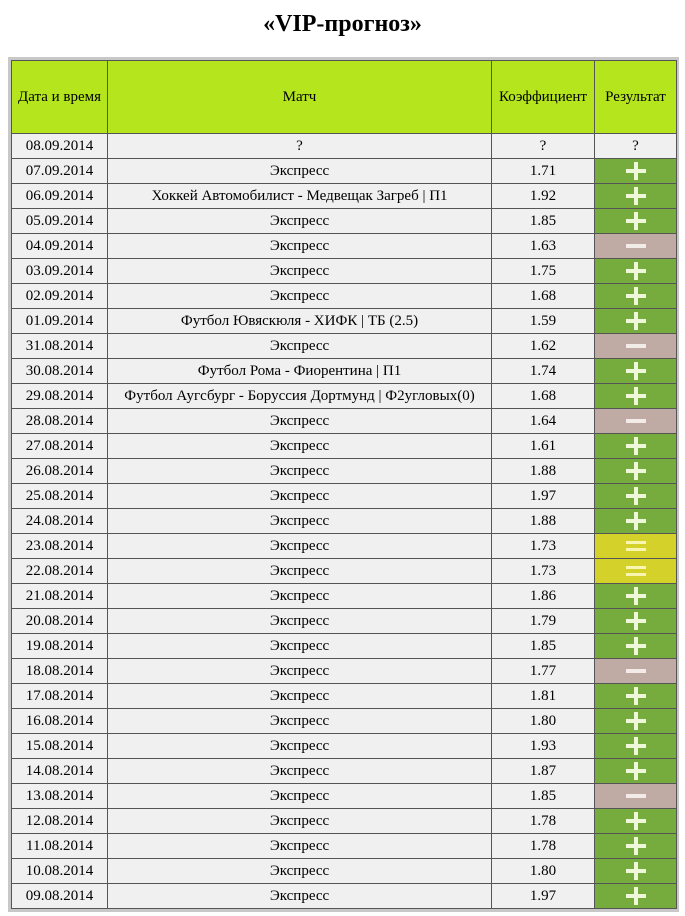 This screenshot has height=916, width=685. What do you see at coordinates (59, 496) in the screenshot?
I see `cell-date: 25.08.2014` at bounding box center [59, 496].